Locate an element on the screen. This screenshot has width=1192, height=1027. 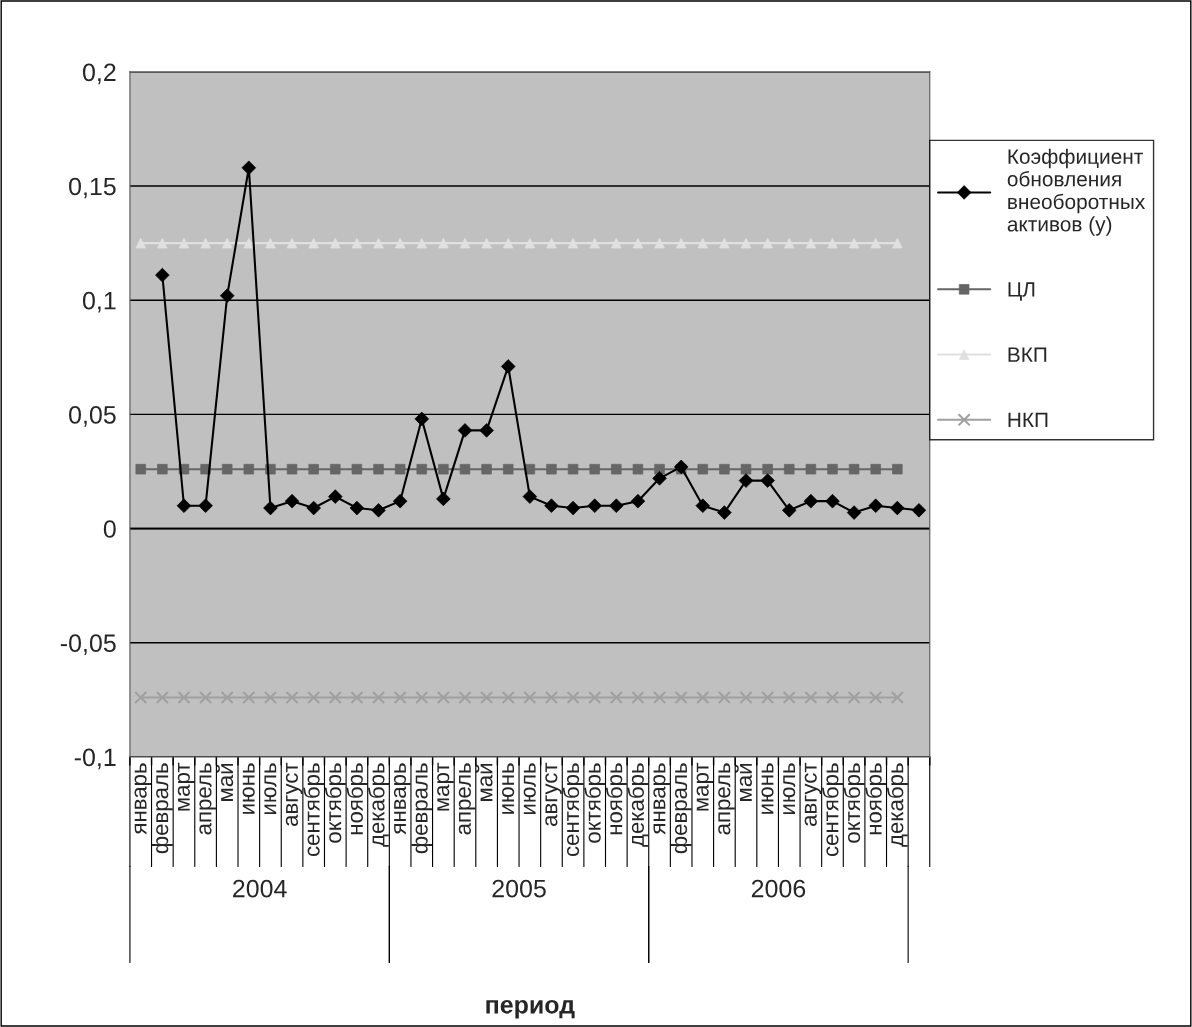
legend-label: ЦЛ is located at coordinates (1021, 291).